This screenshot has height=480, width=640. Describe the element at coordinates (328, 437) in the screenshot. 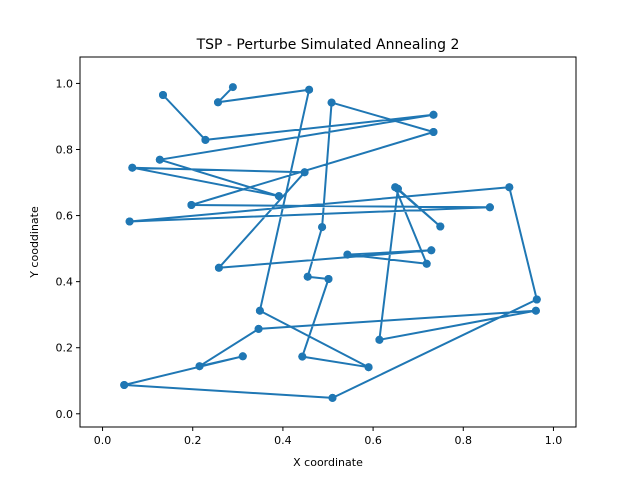

I see `x-axis-ticks: 0.0 0.2 0.4 0.6 0.8 1.0` at that location.